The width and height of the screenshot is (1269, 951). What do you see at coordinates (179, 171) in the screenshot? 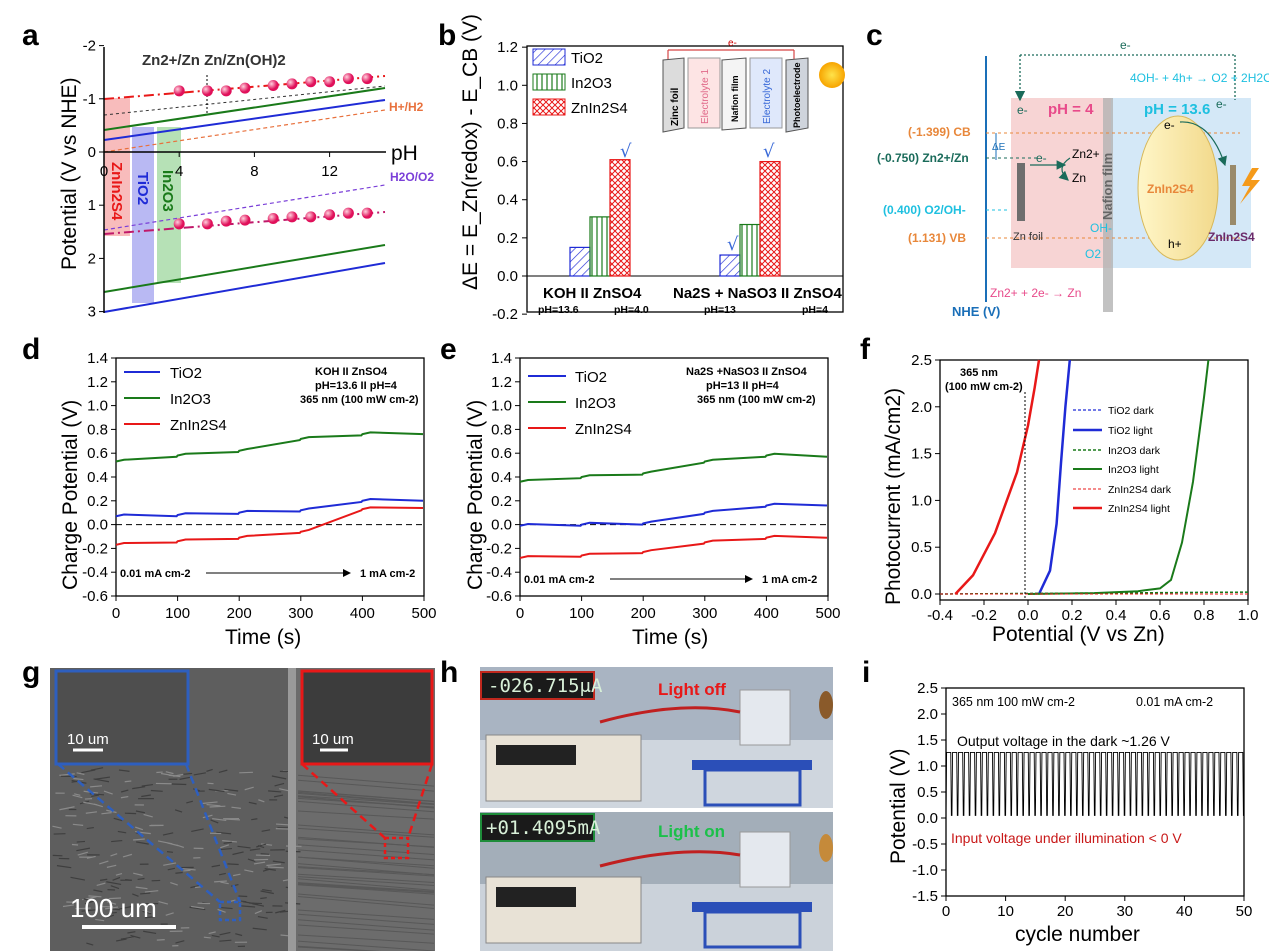
I see `a-xtick-label: 4` at bounding box center [179, 171].